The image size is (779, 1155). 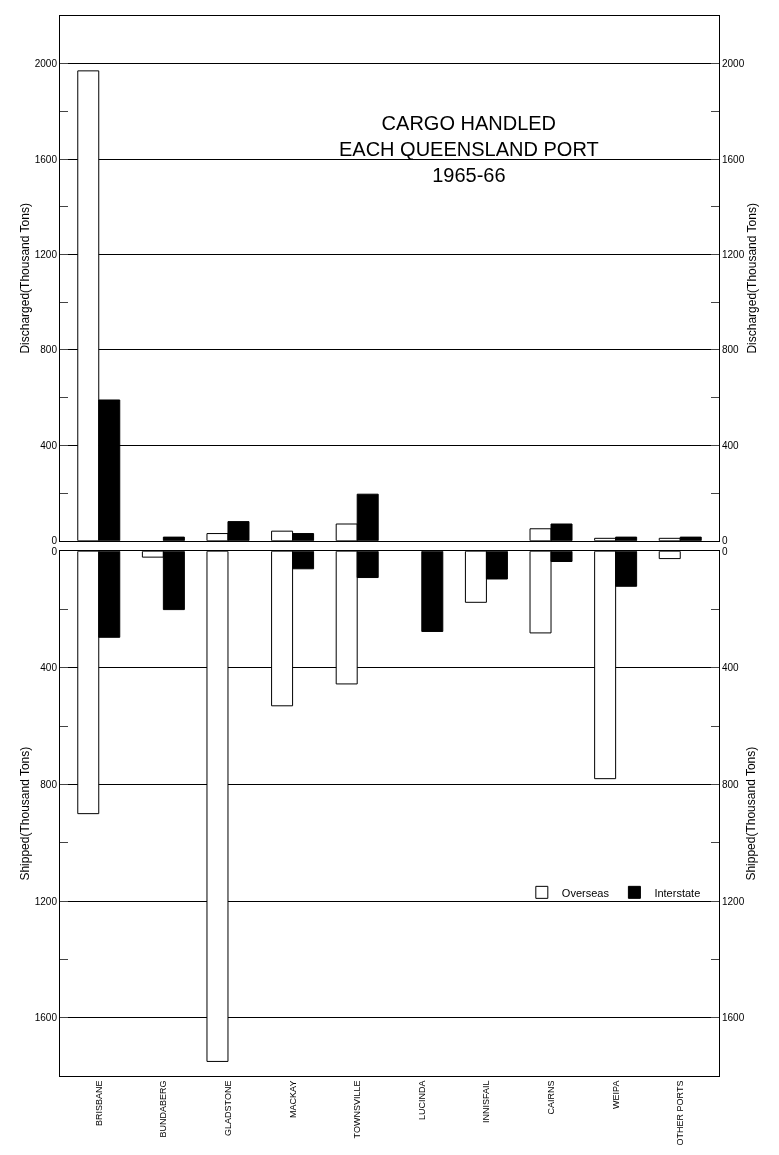 I want to click on x-tick-label: BUNDABERG, so click(x=163, y=1109).